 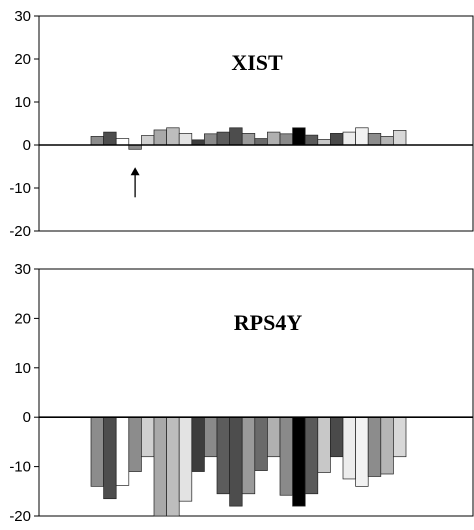 What do you see at coordinates (27, 417) in the screenshot?
I see `rps4y-y-tick-label: 0` at bounding box center [27, 417].